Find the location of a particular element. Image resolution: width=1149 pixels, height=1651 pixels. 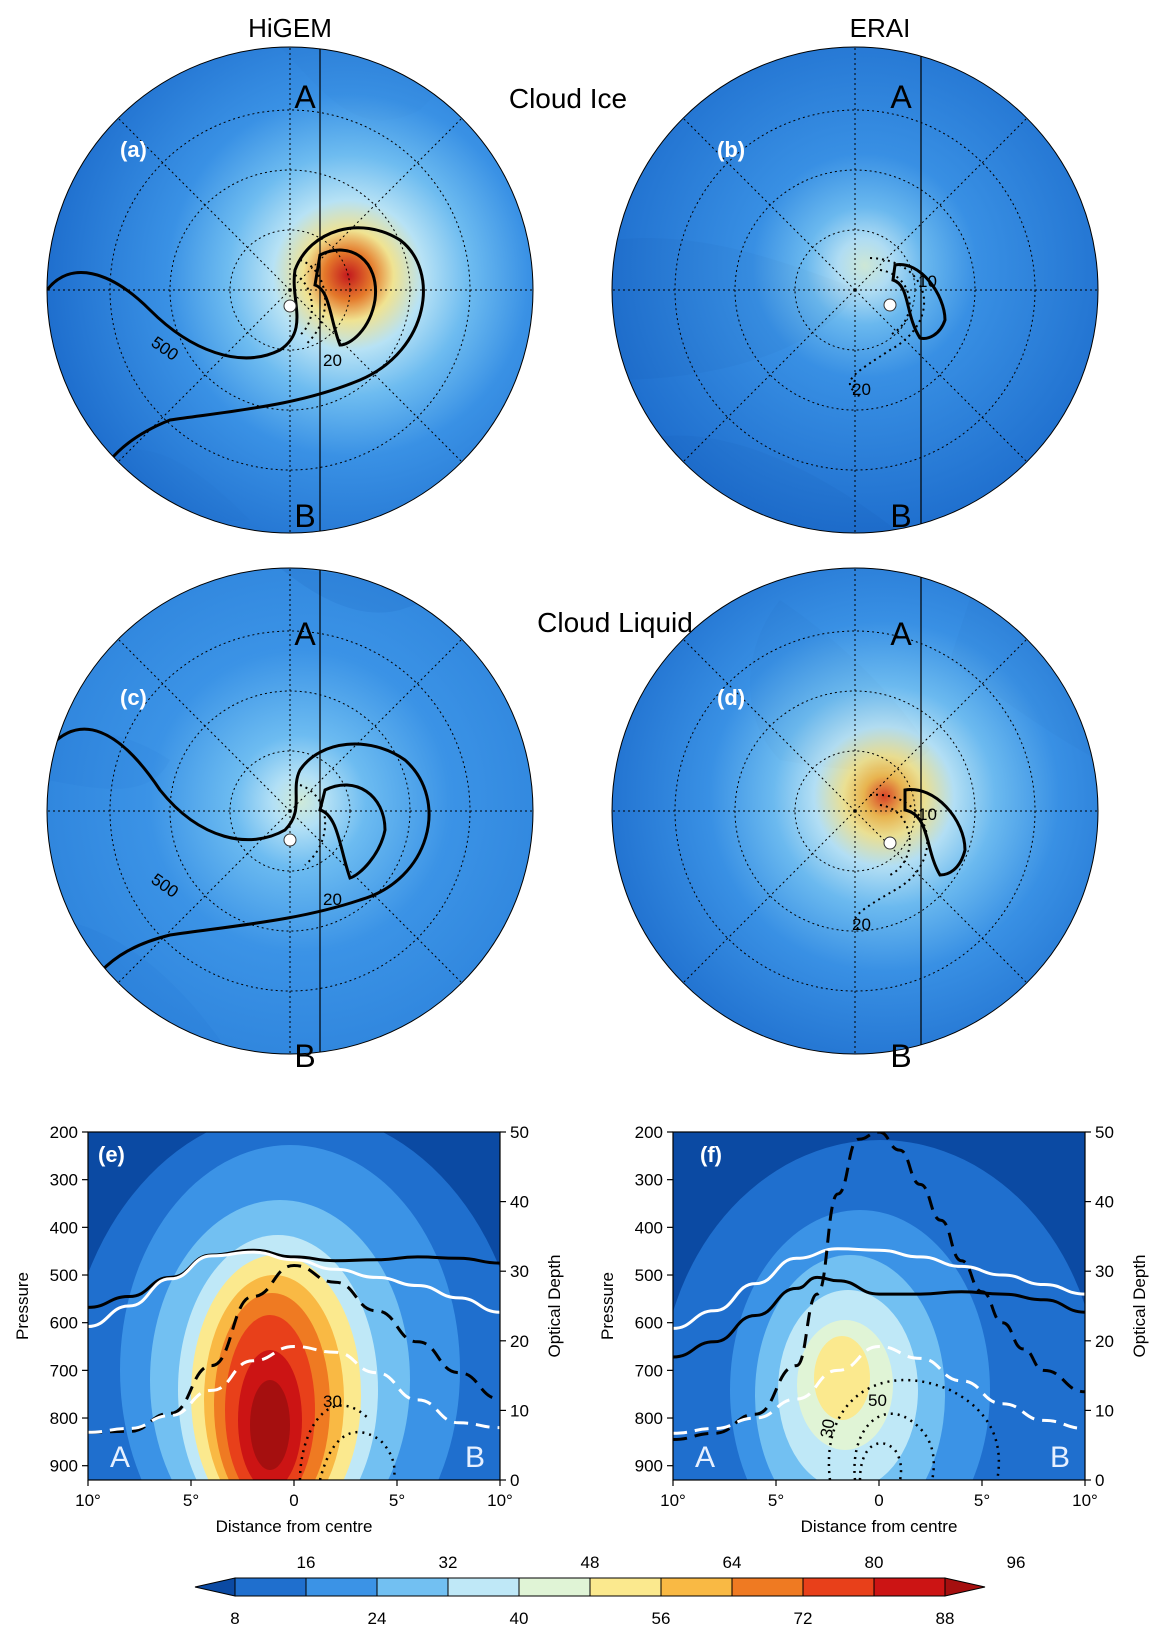

colorbar-label: 72 is located at coordinates (803, 1618).